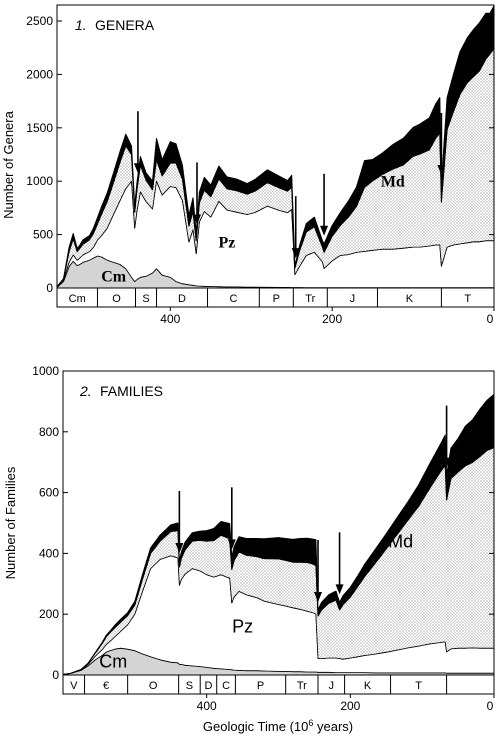 This screenshot has width=500, height=740. I want to click on genera-period-label: K, so click(410, 299).